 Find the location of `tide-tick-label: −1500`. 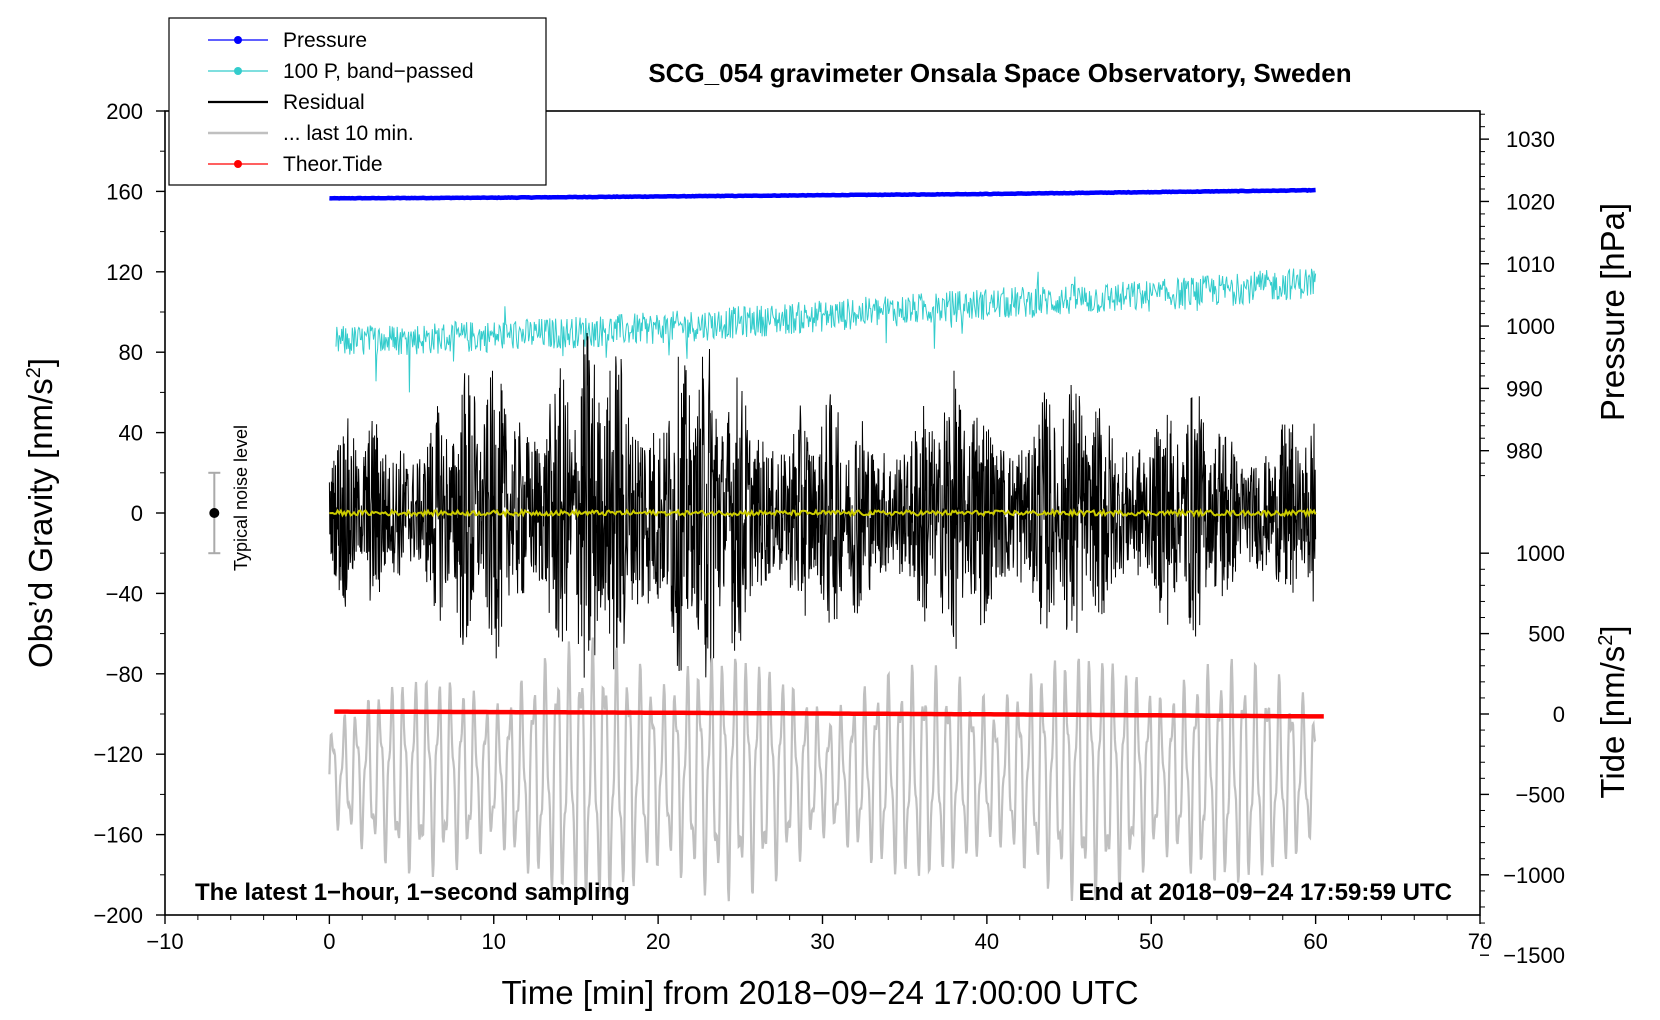

tide-tick-label: −1500 is located at coordinates (1534, 955).